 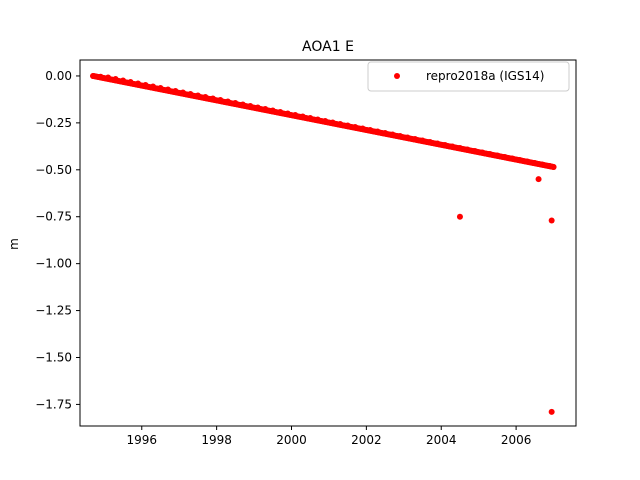 I want to click on y-tick-label: −0.50, so click(x=53, y=170).